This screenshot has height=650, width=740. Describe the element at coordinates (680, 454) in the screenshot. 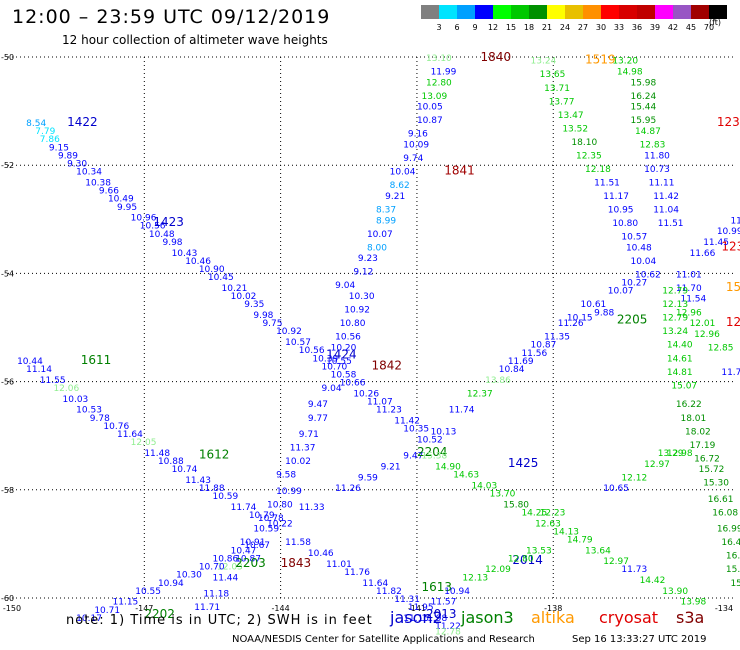

I see `wave-height-label: 12.98` at that location.